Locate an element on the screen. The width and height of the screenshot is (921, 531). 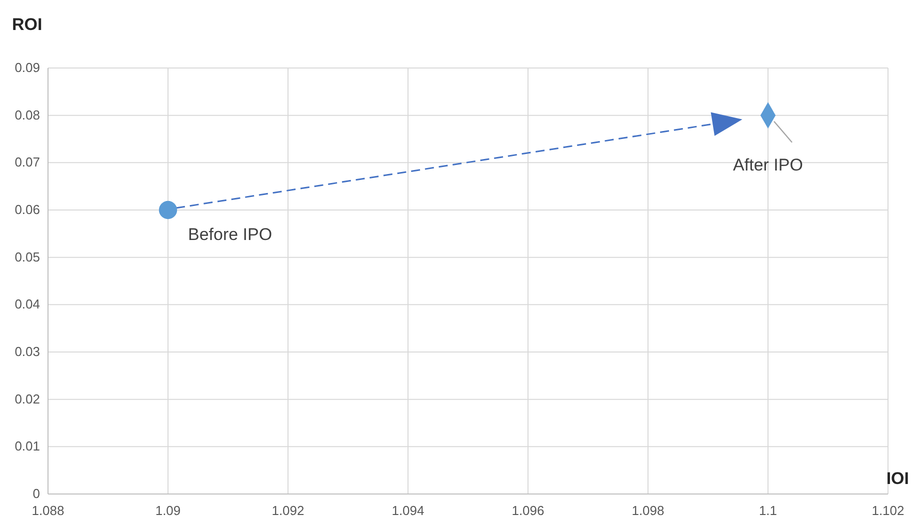
text: After IPO is located at coordinates (768, 164).